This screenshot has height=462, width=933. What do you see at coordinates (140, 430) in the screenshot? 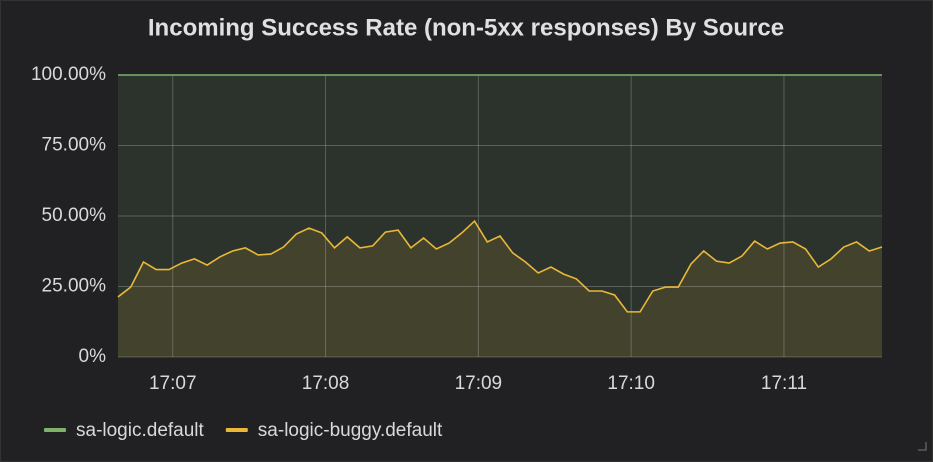
I see `legend-label: sa-logic.default` at bounding box center [140, 430].